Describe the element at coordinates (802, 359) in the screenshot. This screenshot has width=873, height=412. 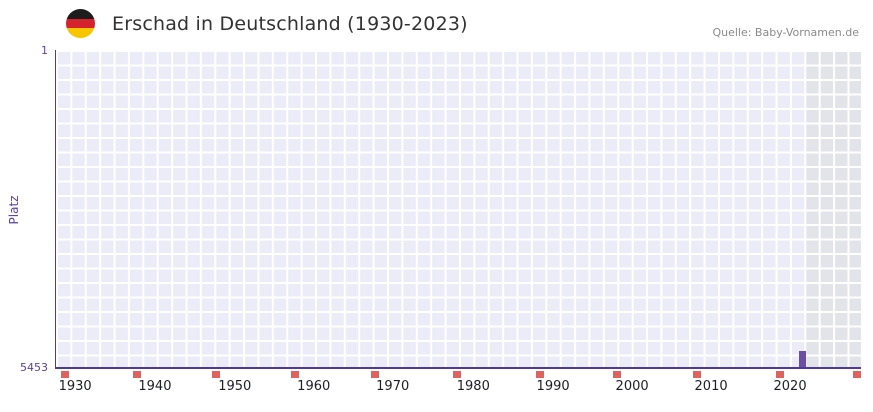
I see `rank-bar` at that location.